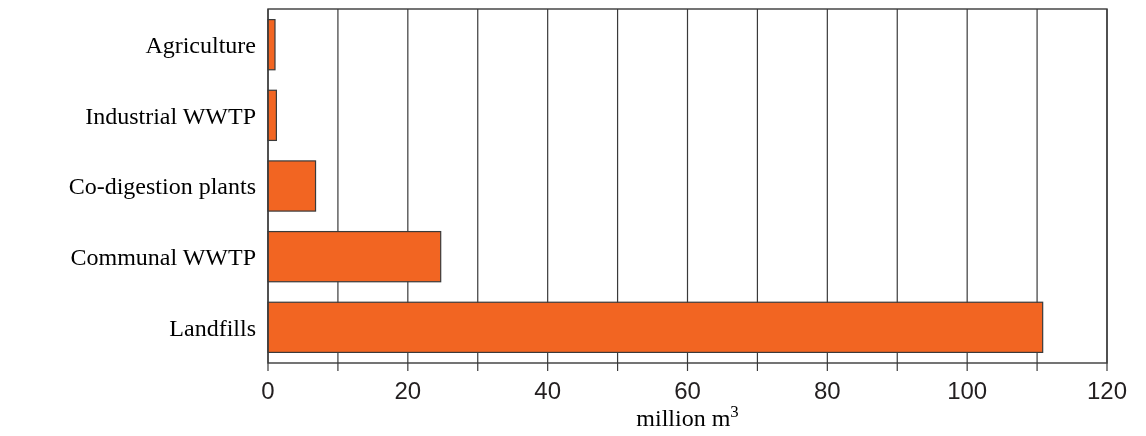 Image resolution: width=1146 pixels, height=436 pixels. Describe the element at coordinates (170, 115) in the screenshot. I see `y-tick-label: Industrial WWTP` at that location.